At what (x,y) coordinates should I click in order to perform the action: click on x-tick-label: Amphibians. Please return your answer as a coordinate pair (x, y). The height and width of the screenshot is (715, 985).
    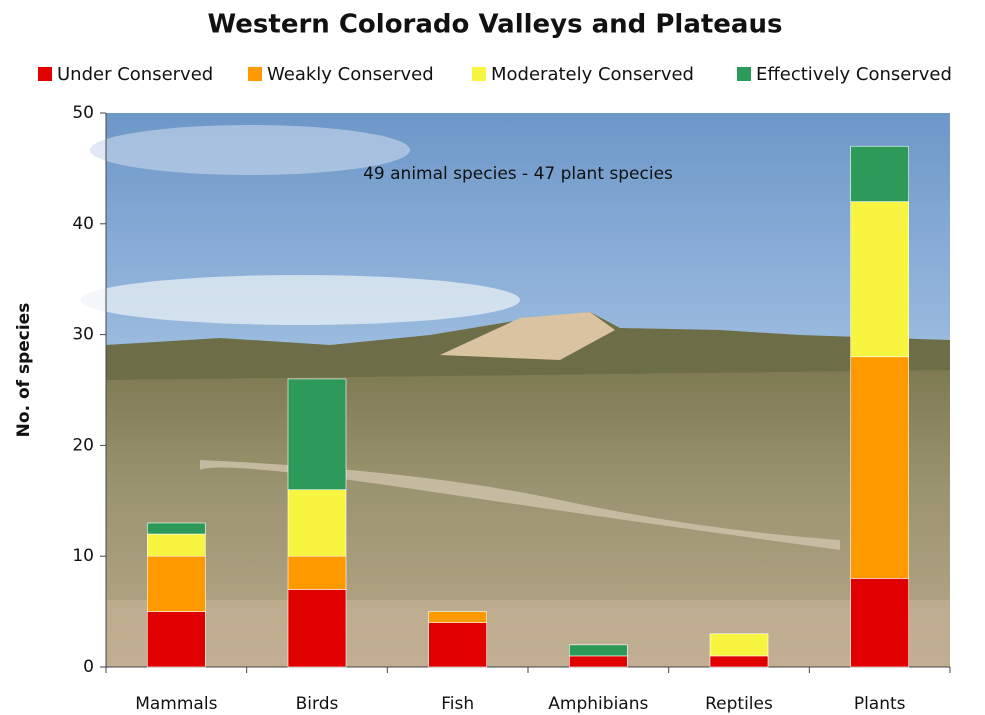
    Looking at the image, I should click on (598, 704).